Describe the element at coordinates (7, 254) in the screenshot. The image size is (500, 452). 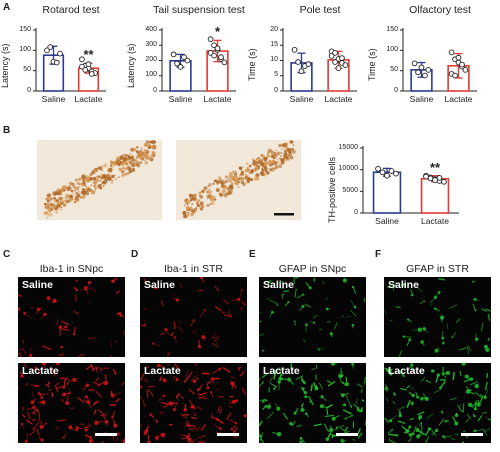
I see `panel-label-c: C` at that location.